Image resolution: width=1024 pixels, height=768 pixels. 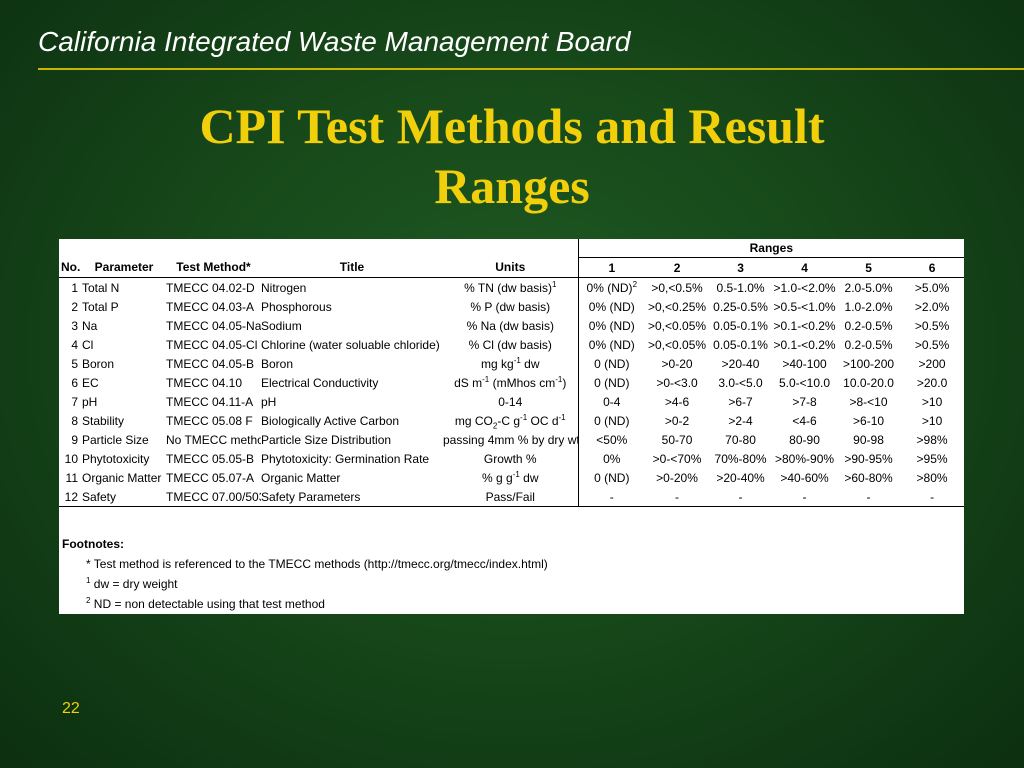 I want to click on row-units: 0-14, so click(x=511, y=401).